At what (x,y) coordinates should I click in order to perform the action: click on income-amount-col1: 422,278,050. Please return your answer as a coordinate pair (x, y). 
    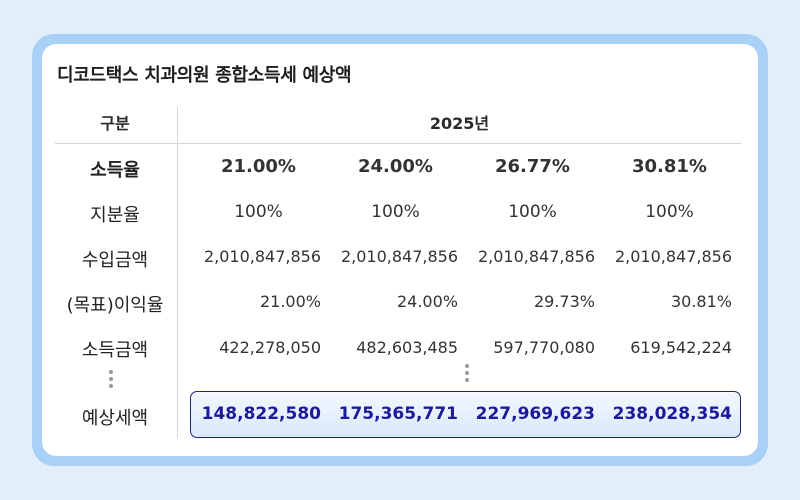
    Looking at the image, I should click on (270, 347).